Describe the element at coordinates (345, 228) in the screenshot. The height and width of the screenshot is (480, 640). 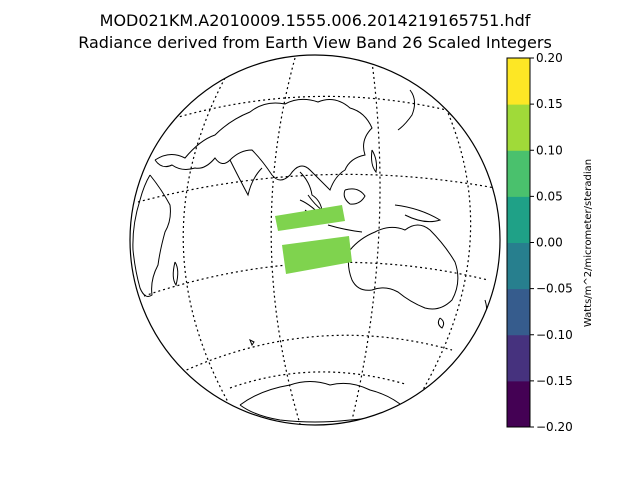
I see `coast-java` at that location.